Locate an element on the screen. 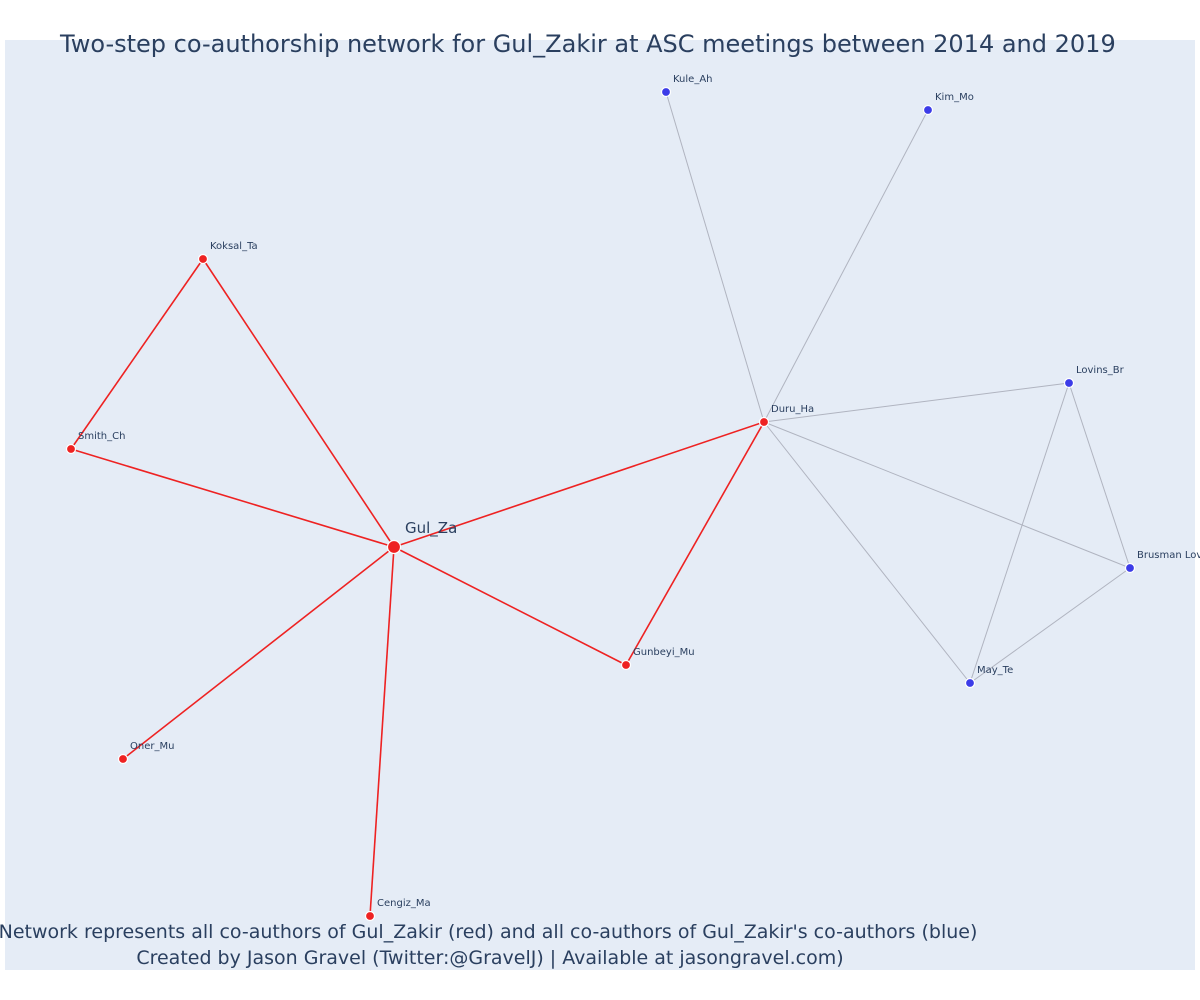 This screenshot has height=1000, width=1200. node-label-duru-ha: Duru_Ha is located at coordinates (792, 409).